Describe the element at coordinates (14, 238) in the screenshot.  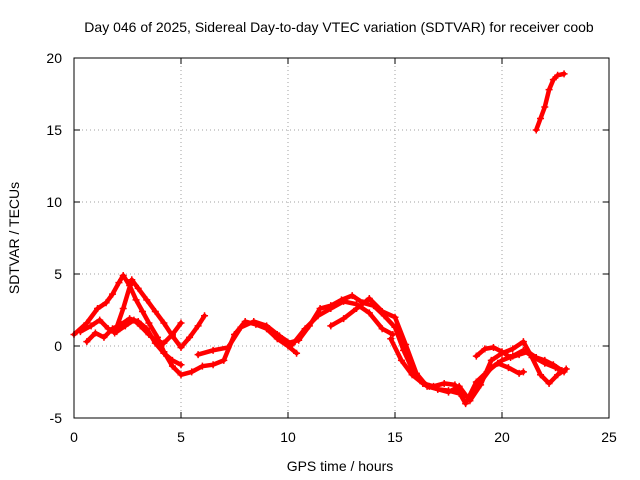
I see `y-axis-label: SDTVAR / TECUs` at that location.